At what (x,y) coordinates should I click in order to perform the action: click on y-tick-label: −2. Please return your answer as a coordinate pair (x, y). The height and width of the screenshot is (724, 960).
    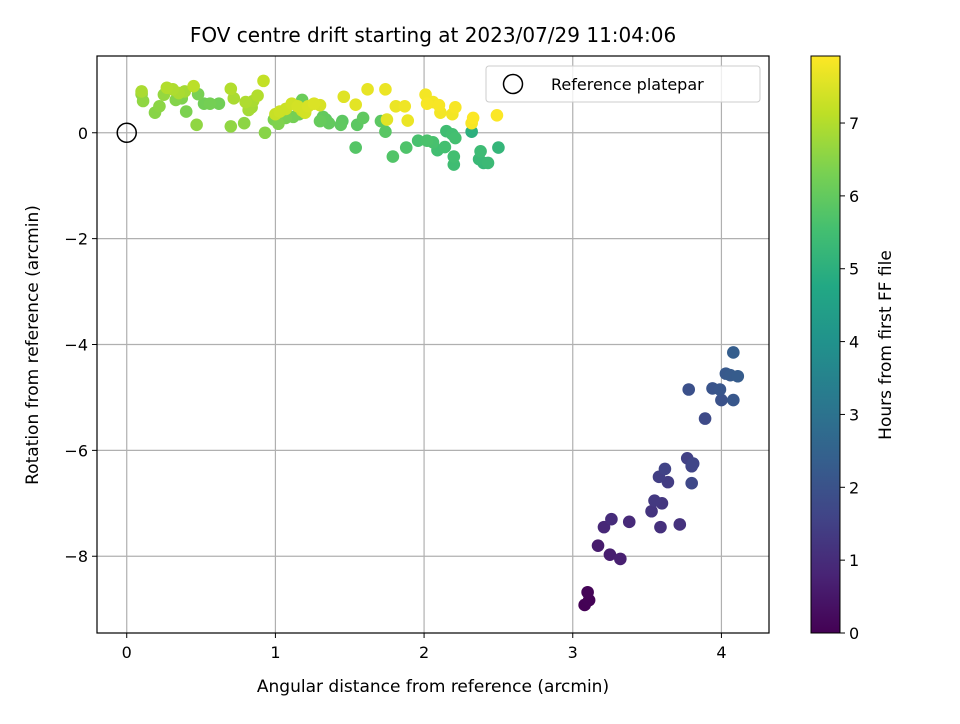
    Looking at the image, I should click on (76, 239).